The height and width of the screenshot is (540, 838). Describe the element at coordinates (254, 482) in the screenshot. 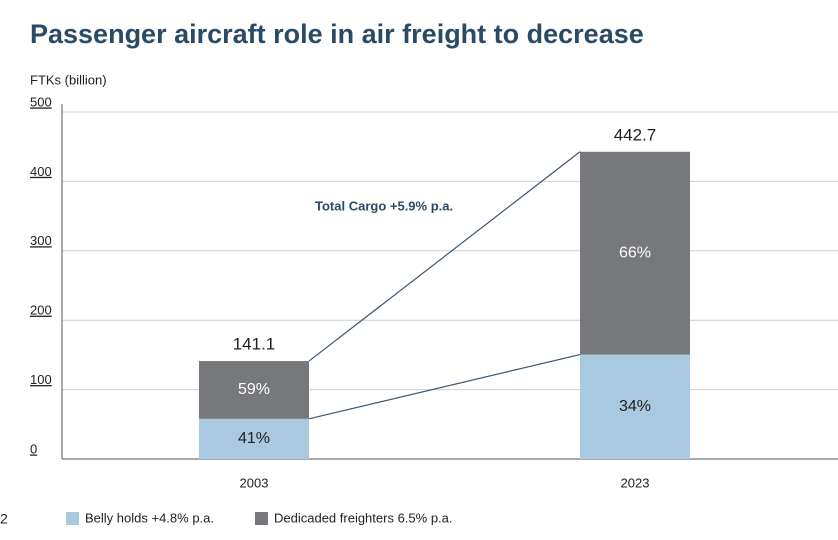

I see `x-tick-label: 2003` at that location.